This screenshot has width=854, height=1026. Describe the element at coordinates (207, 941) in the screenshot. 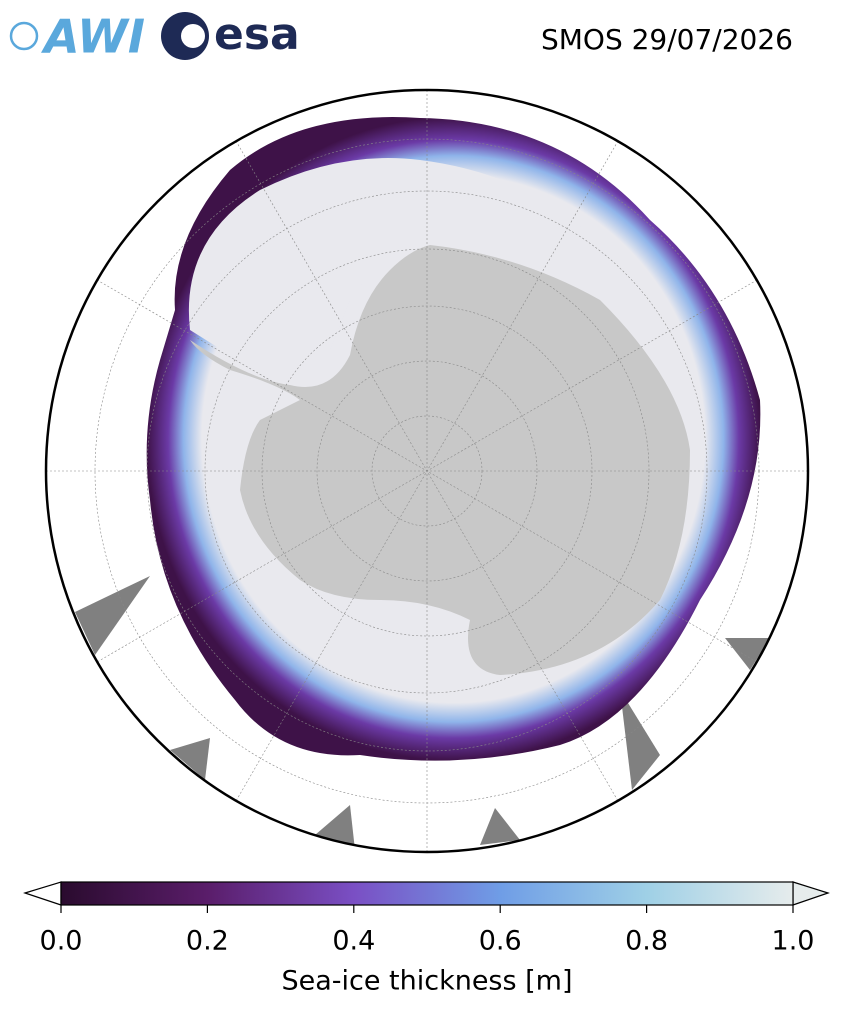

I see `colorbar-tick-label: 0.2` at that location.